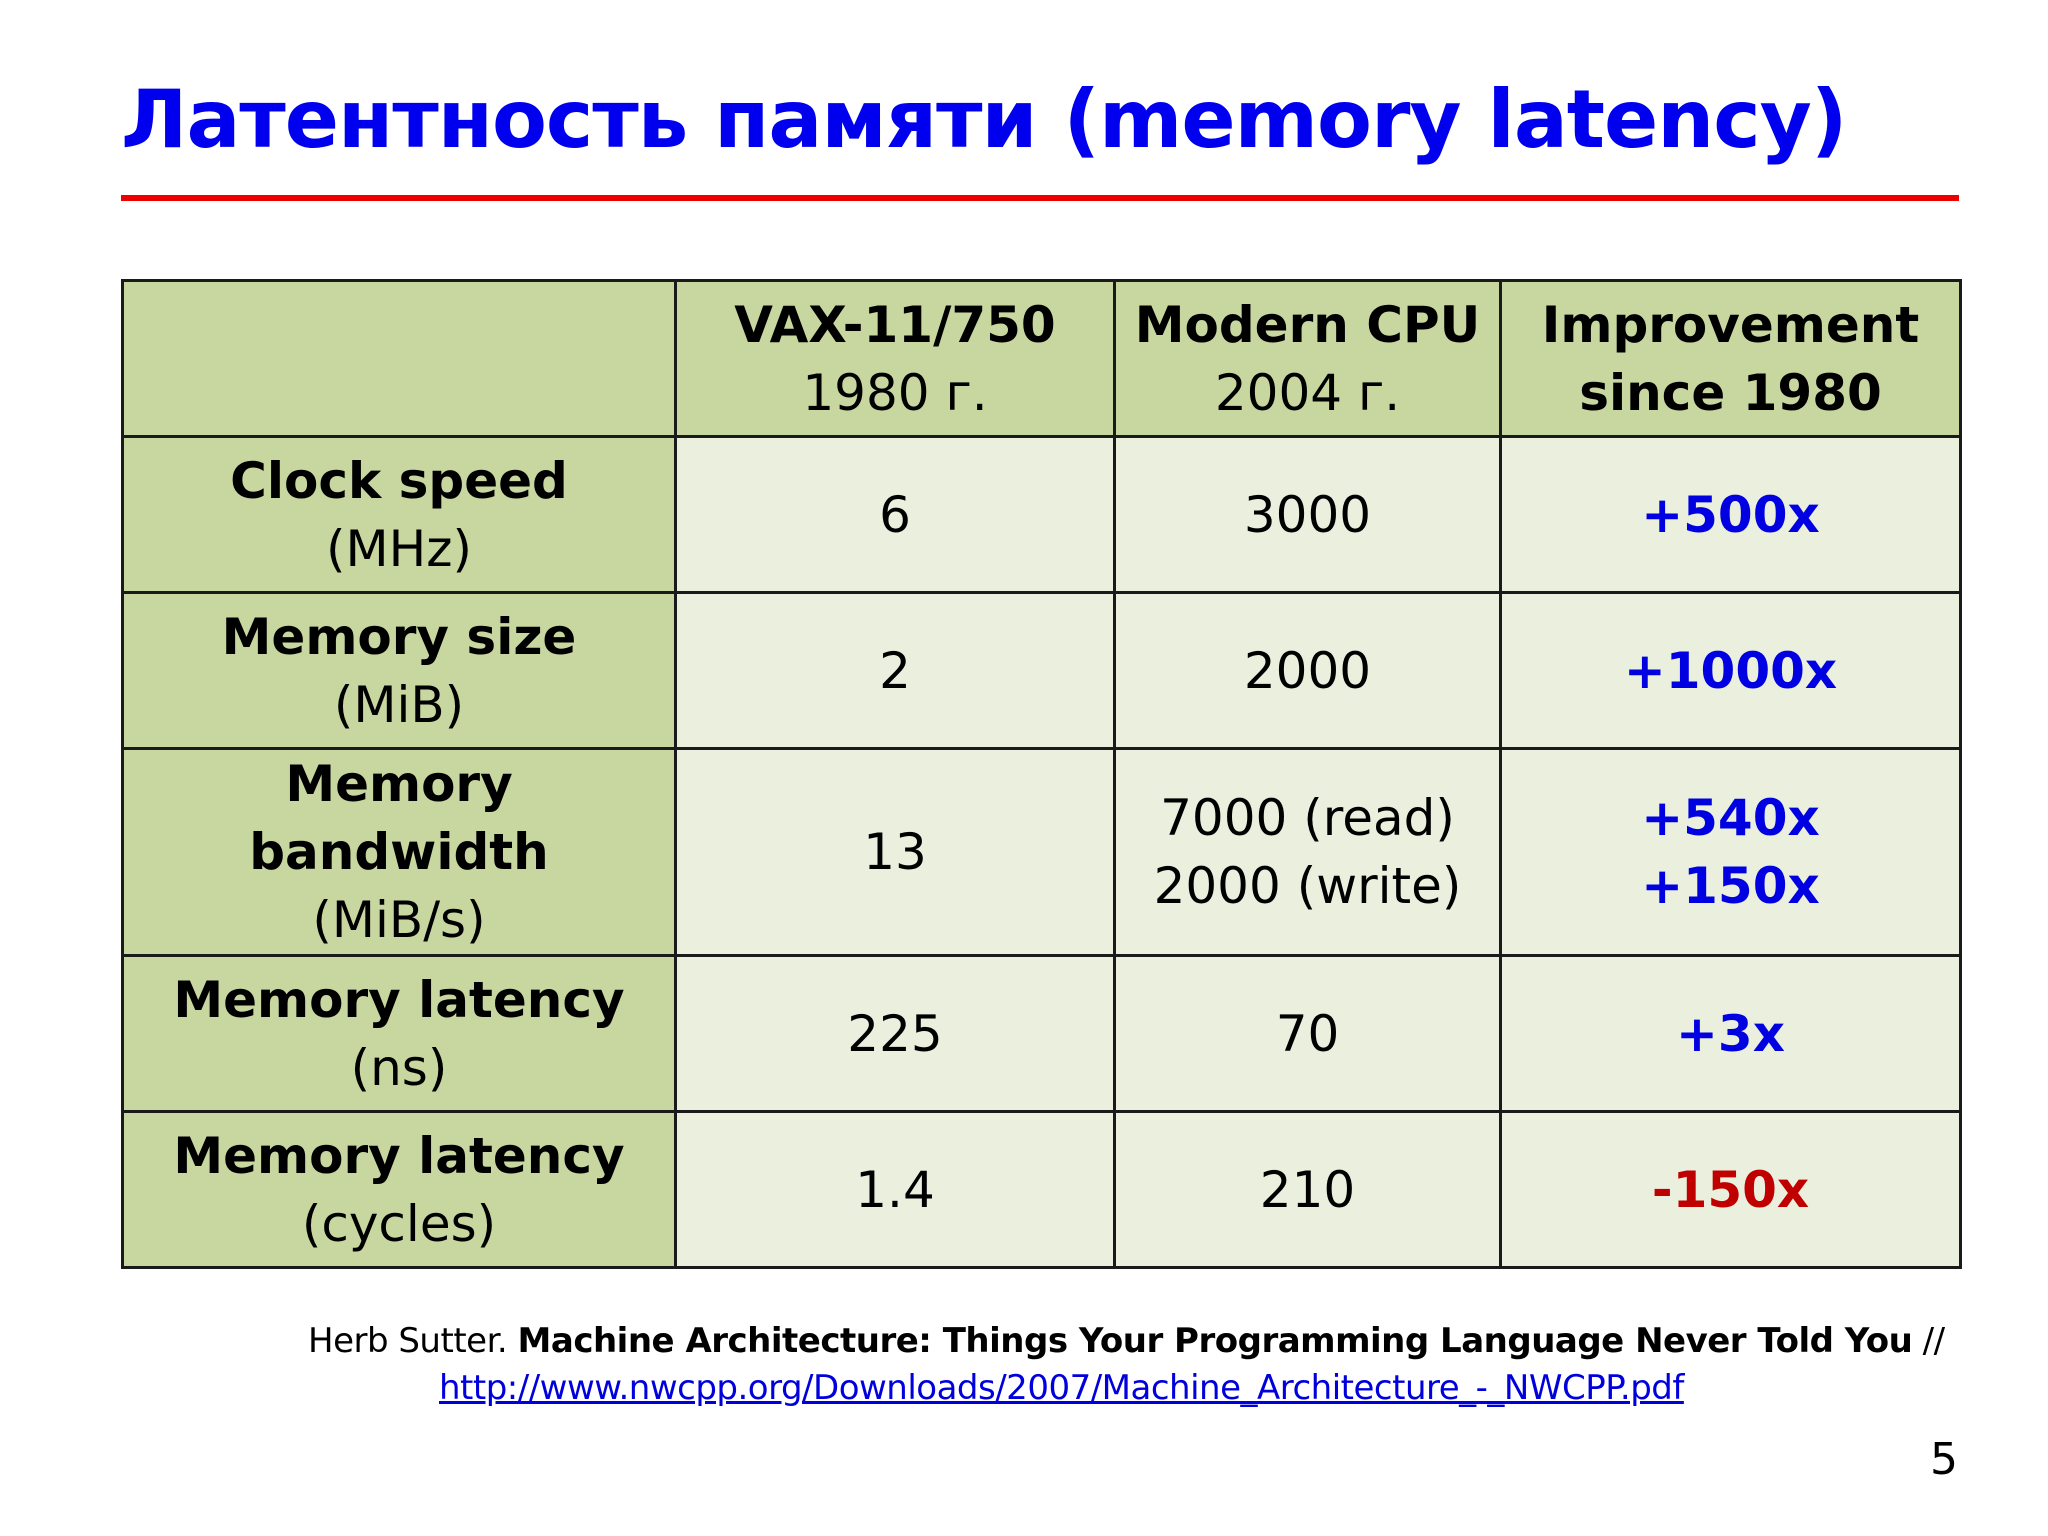 The width and height of the screenshot is (2048, 1536). What do you see at coordinates (1307, 324) in the screenshot?
I see `header-modern-name: Modern CPU` at bounding box center [1307, 324].